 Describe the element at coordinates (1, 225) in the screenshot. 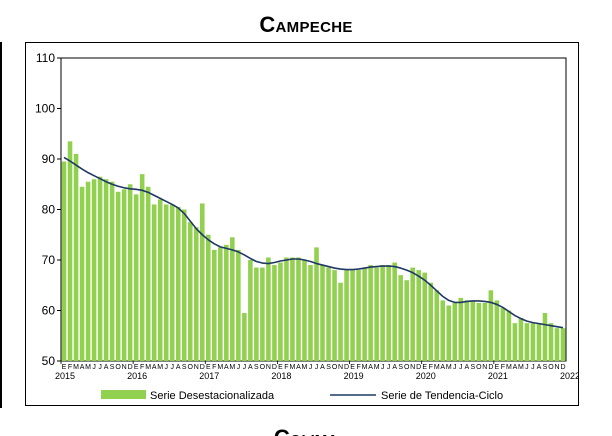

I see `left-divider` at that location.